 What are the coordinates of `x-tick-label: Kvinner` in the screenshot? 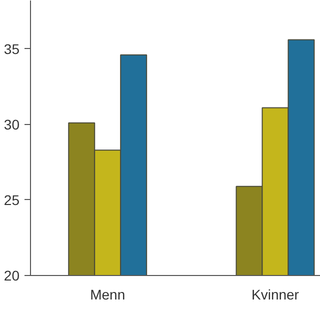 It's located at (276, 294).